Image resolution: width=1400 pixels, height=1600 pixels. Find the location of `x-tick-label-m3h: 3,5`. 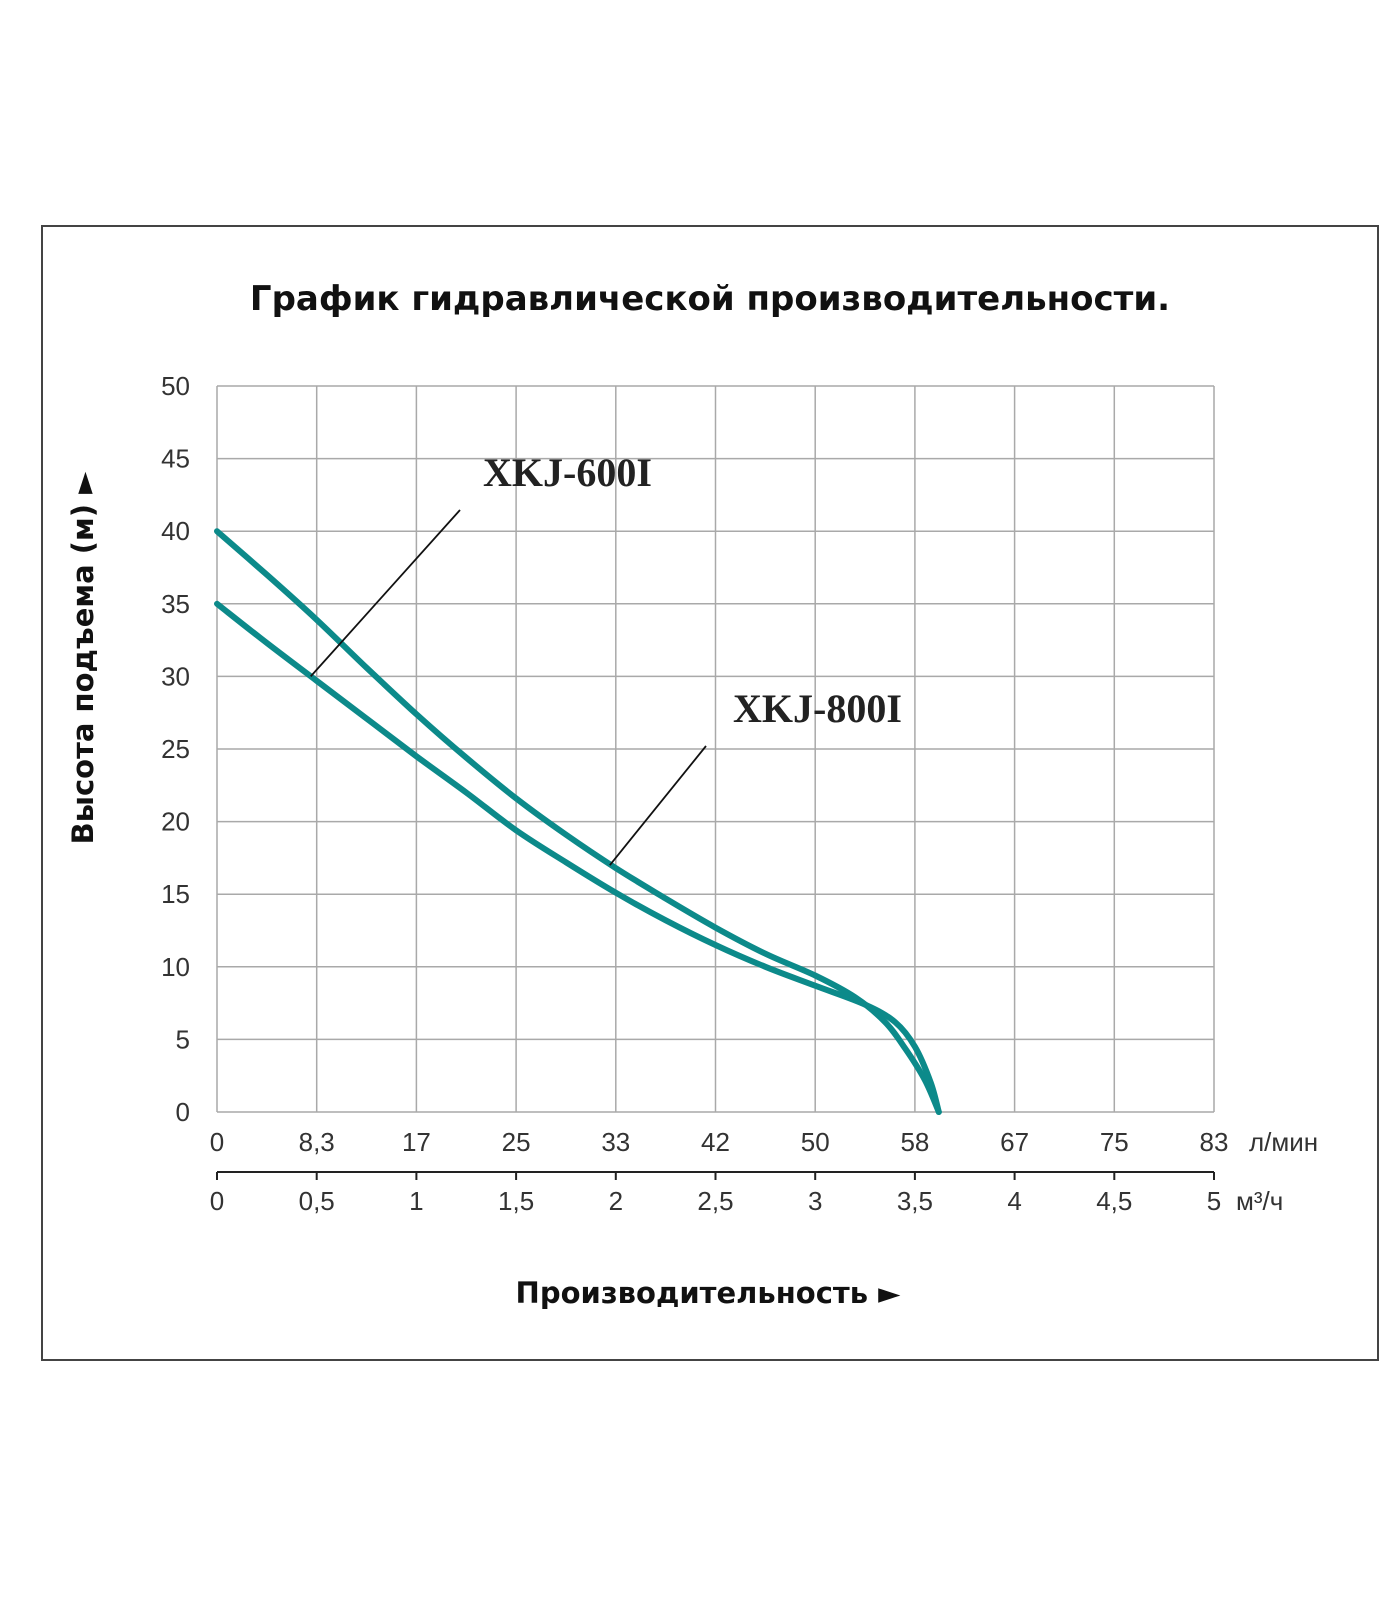

x-tick-label-m3h: 3,5 is located at coordinates (915, 1201).